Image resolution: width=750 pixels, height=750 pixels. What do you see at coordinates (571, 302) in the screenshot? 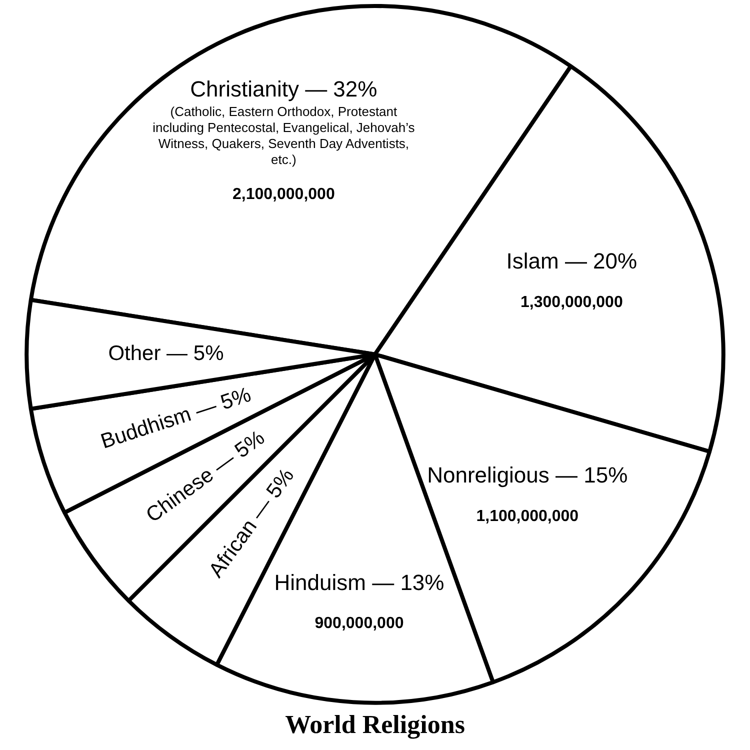
I see `text: 1,300,000,000` at bounding box center [571, 302].